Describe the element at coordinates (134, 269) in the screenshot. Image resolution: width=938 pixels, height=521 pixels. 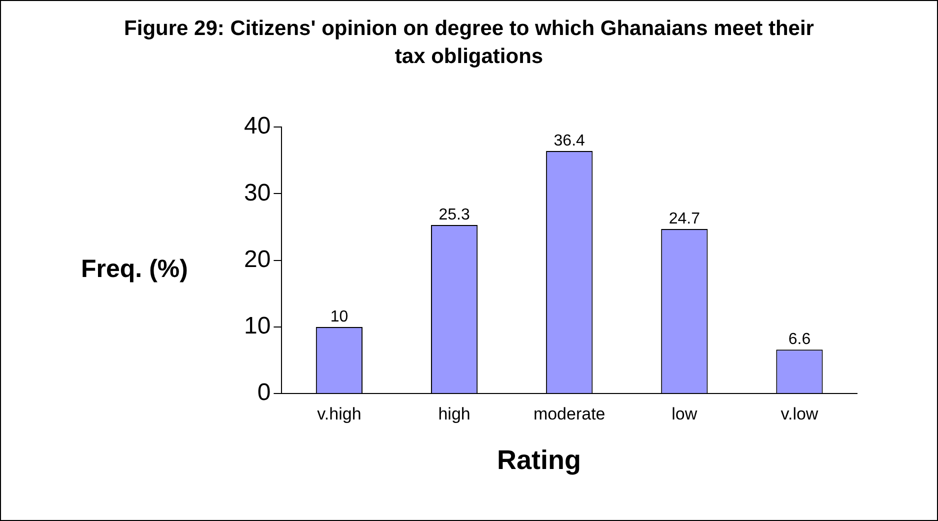
I see `y-axis-title: Freq. (%)` at that location.